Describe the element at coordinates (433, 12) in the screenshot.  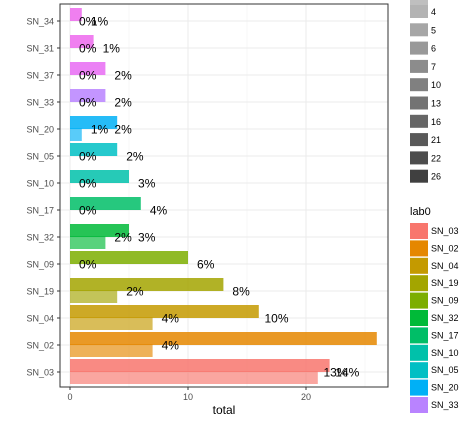
I see `size-legend-label: 4` at that location.